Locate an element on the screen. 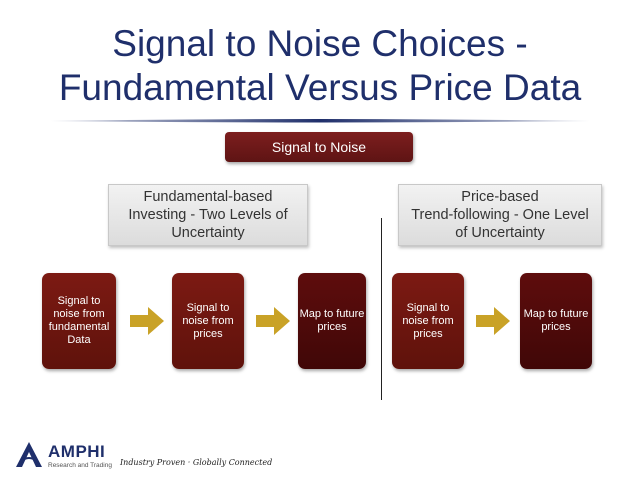 The height and width of the screenshot is (485, 640). price-signal-left-line-2: noise from is located at coordinates (208, 320).